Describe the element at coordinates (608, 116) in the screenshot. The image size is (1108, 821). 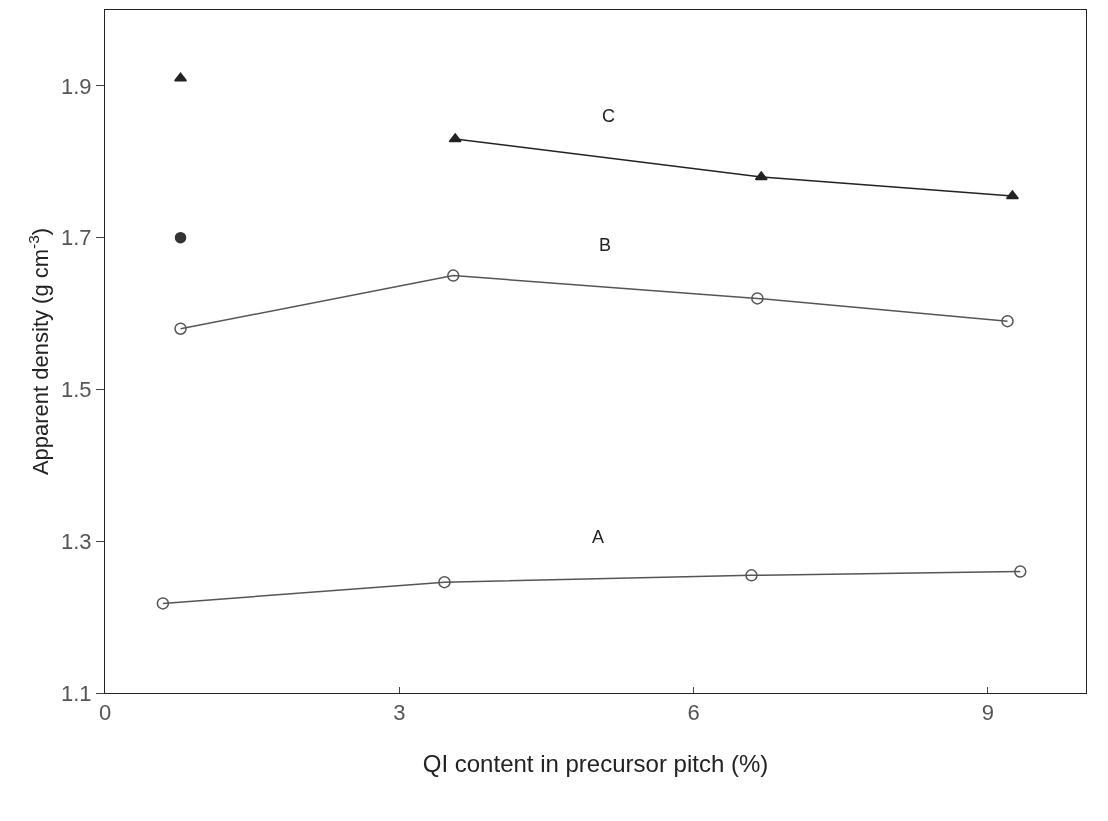
I see `series-label: C` at that location.